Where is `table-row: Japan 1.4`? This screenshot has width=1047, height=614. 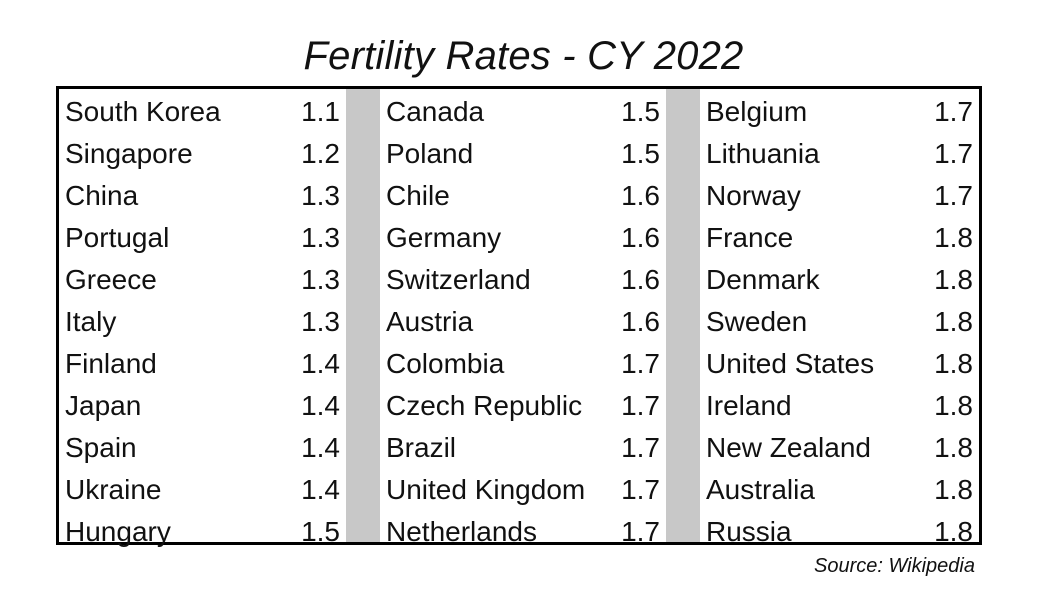 table-row: Japan 1.4 is located at coordinates (202, 406).